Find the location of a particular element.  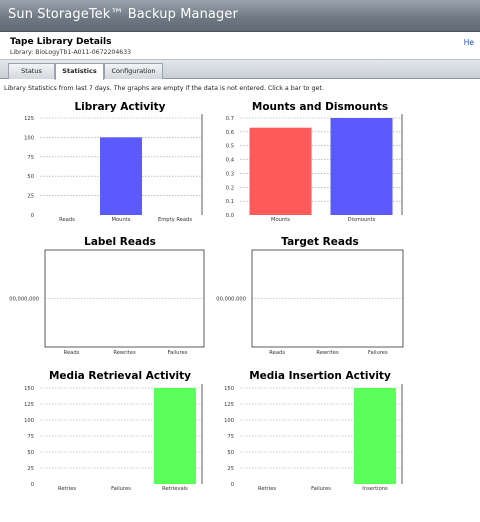

media-retrieval-ytick-label: 125 is located at coordinates (29, 405).